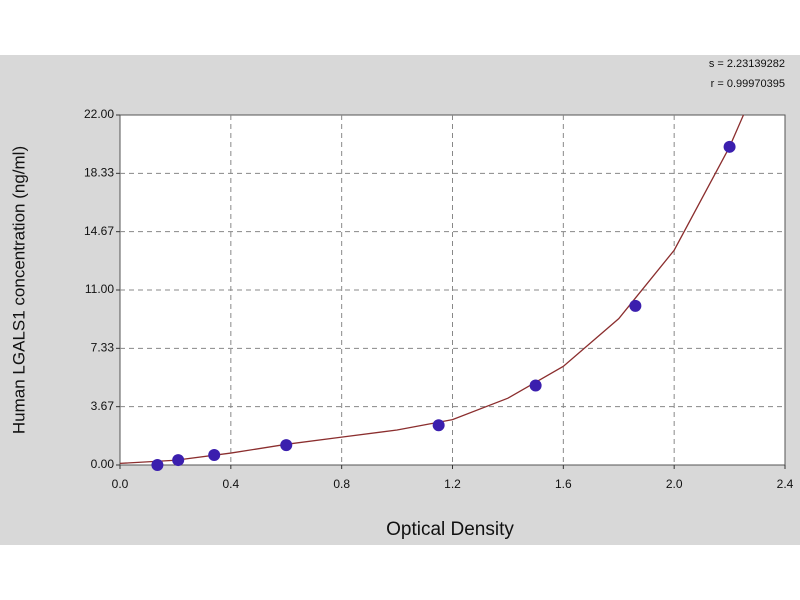 The image size is (800, 600). I want to click on y-tick-label: 3.67, so click(103, 406).